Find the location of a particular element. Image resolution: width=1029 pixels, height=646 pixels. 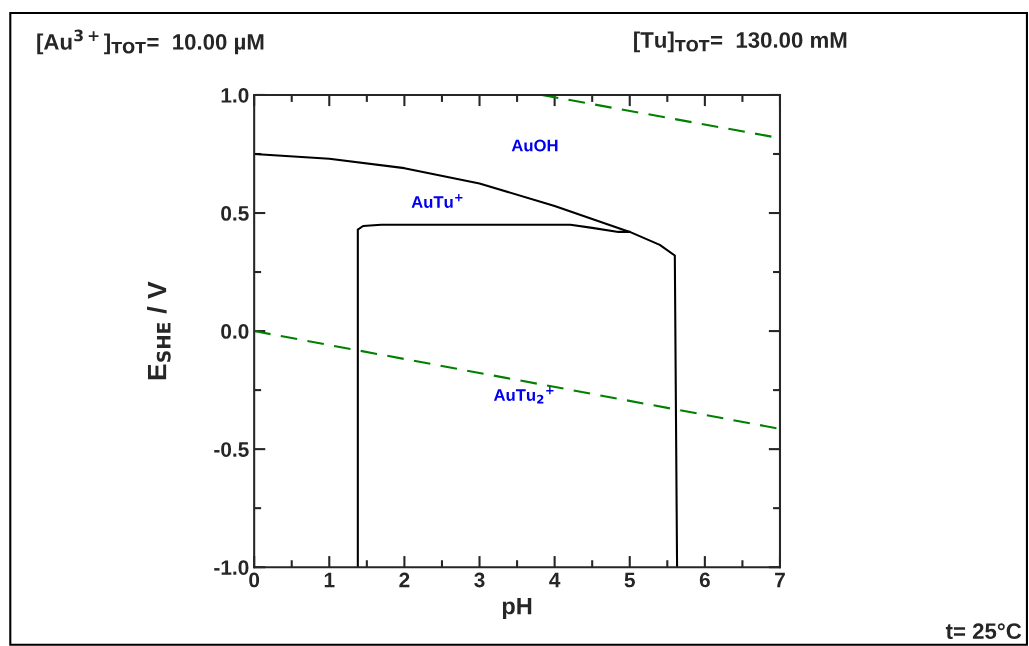

x-axis-title: pH is located at coordinates (517, 608).